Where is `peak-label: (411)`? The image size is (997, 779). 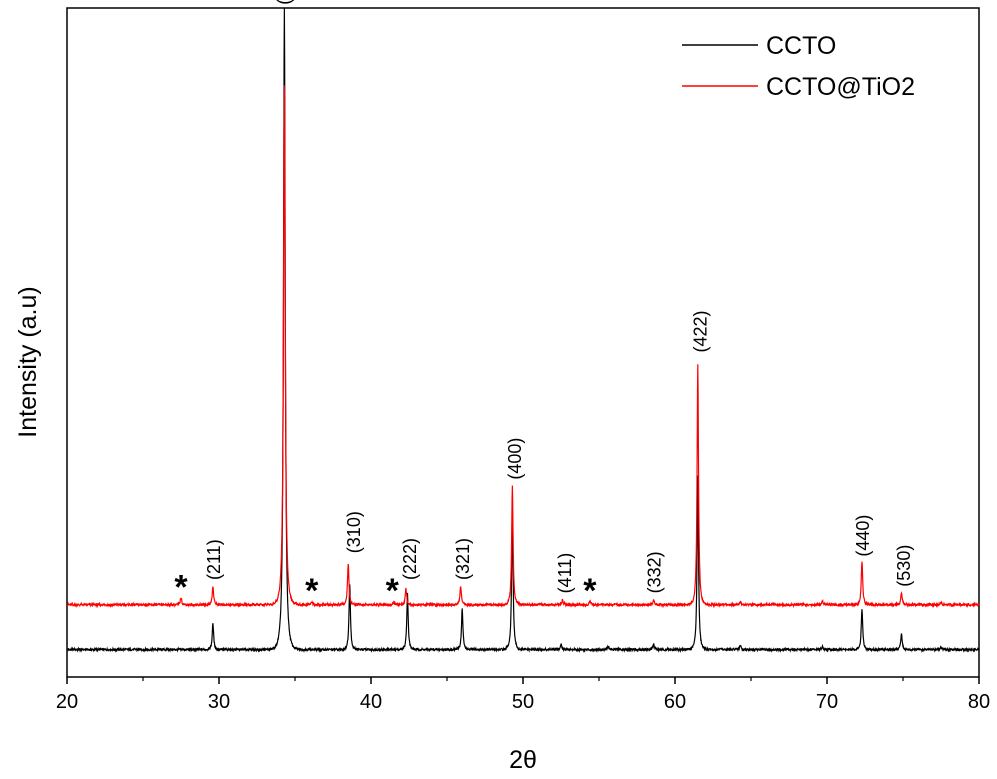
peak-label: (411) is located at coordinates (565, 573).